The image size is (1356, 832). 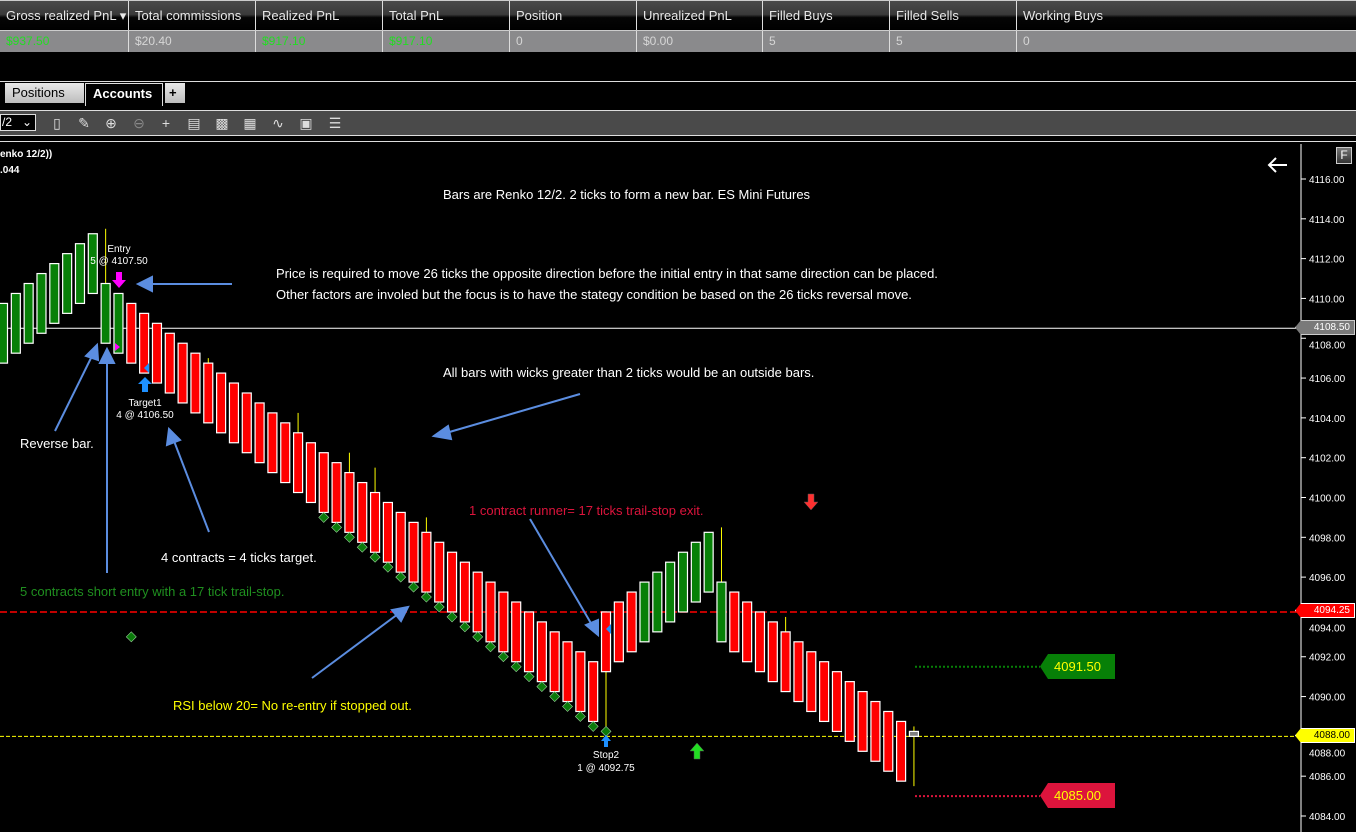 I want to click on entry-arrow-icon, so click(x=119, y=280).